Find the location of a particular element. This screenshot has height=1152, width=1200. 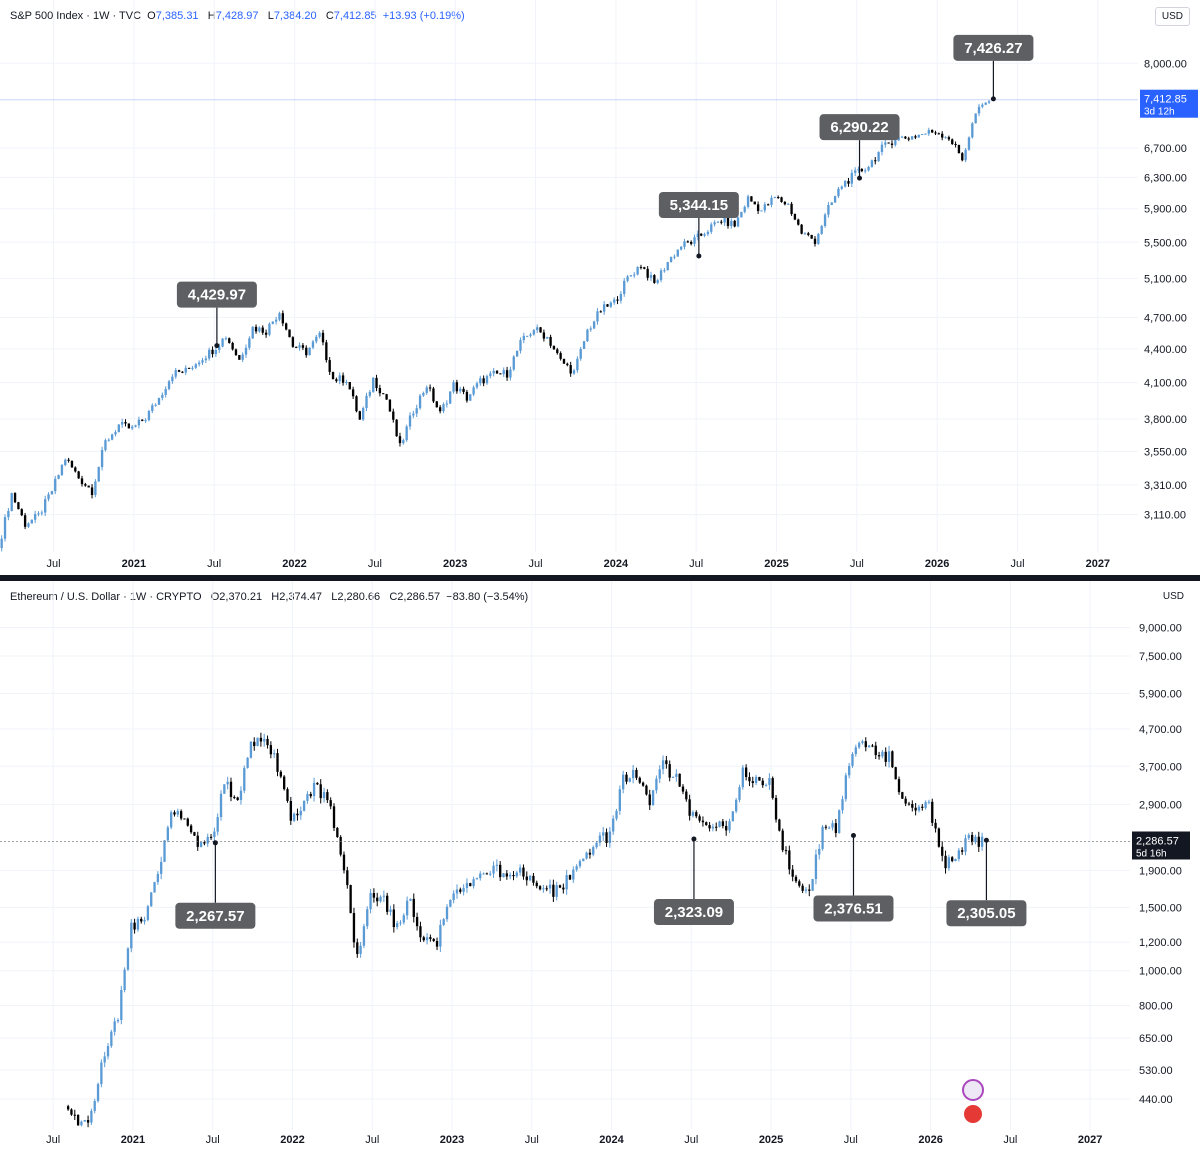

eth-symbol-name: Ethereum / U.S. Dollar · 1W · CRYPTO is located at coordinates (106, 597).